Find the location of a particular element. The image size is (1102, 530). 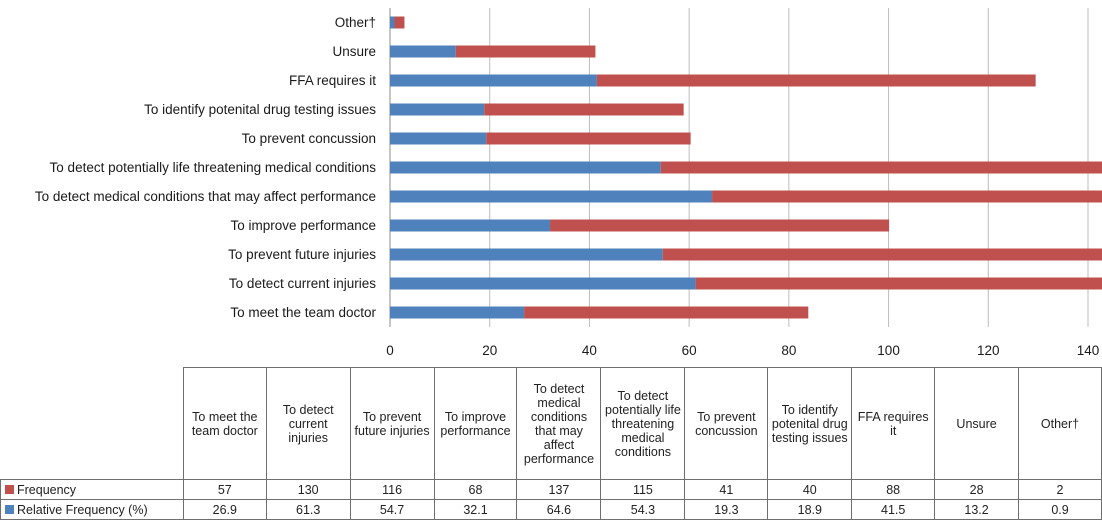

table-cell: 41.5 is located at coordinates (893, 509).